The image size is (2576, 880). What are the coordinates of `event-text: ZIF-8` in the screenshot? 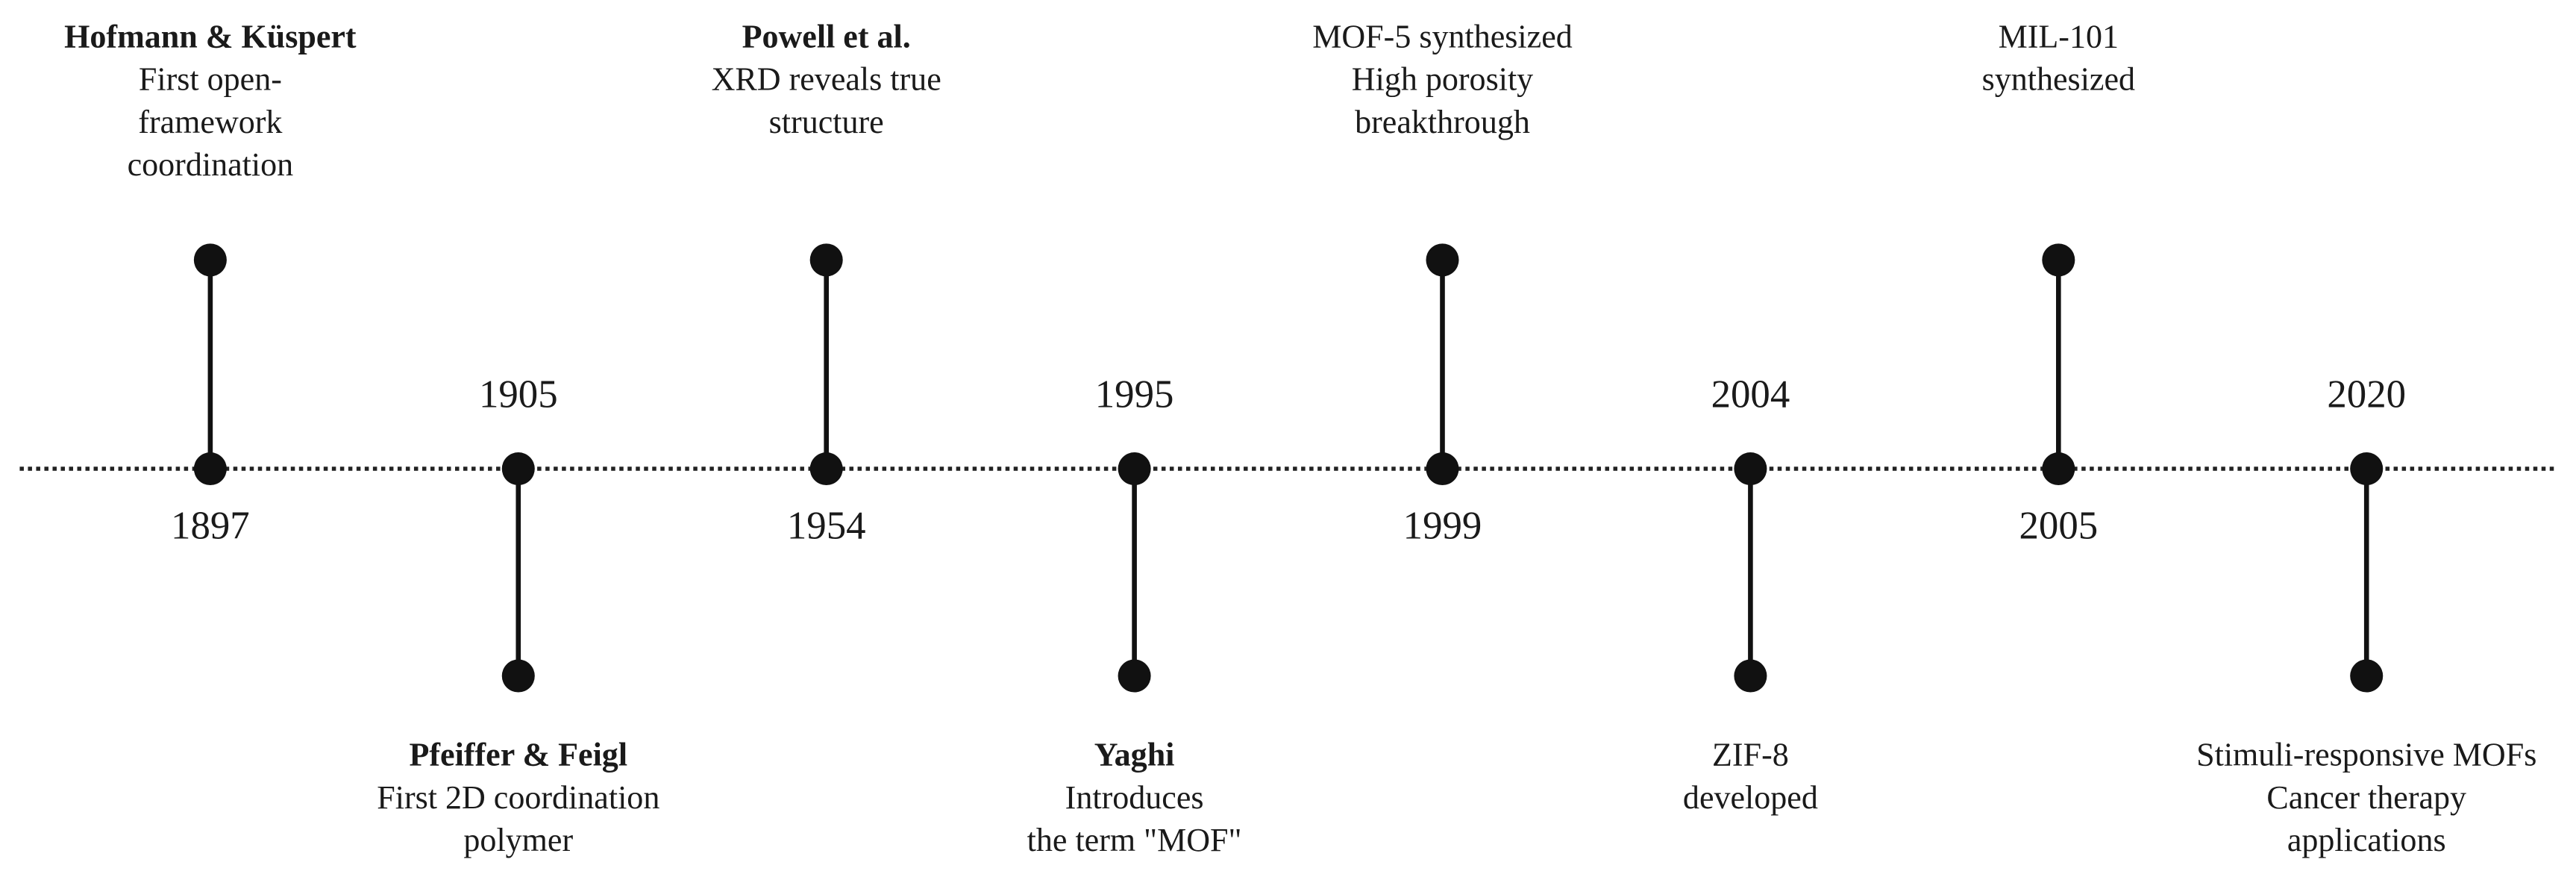 It's located at (1750, 755).